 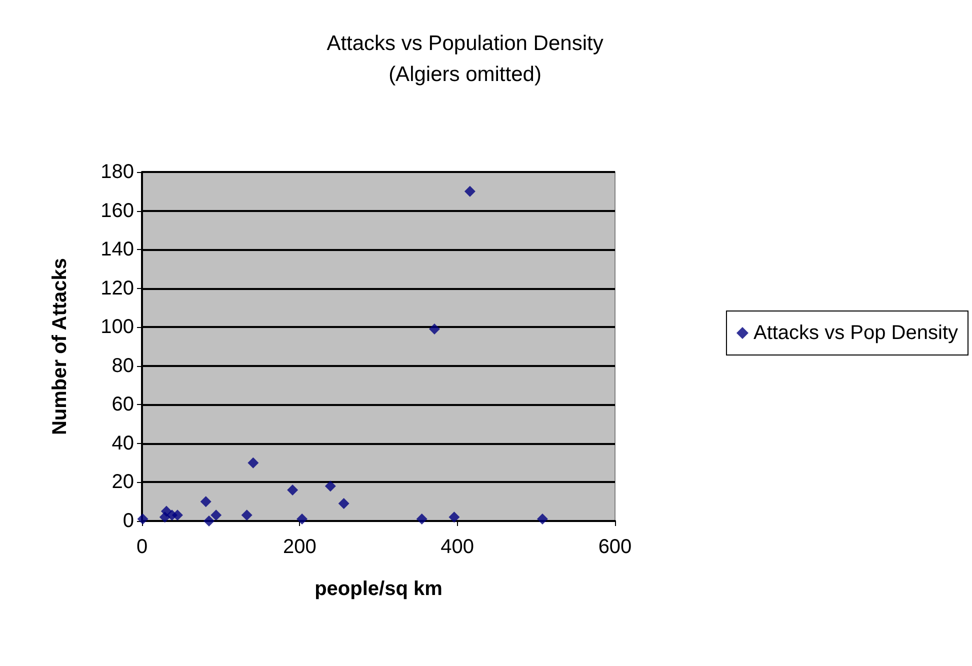 I want to click on y-tick-label: 80, so click(x=123, y=365).